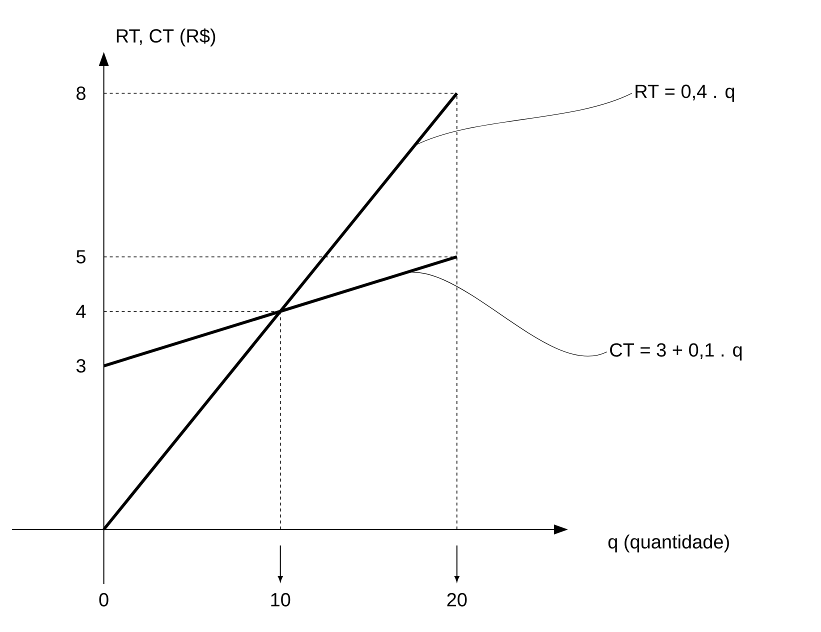  What do you see at coordinates (81, 311) in the screenshot?
I see `y-tick-label: 4` at bounding box center [81, 311].